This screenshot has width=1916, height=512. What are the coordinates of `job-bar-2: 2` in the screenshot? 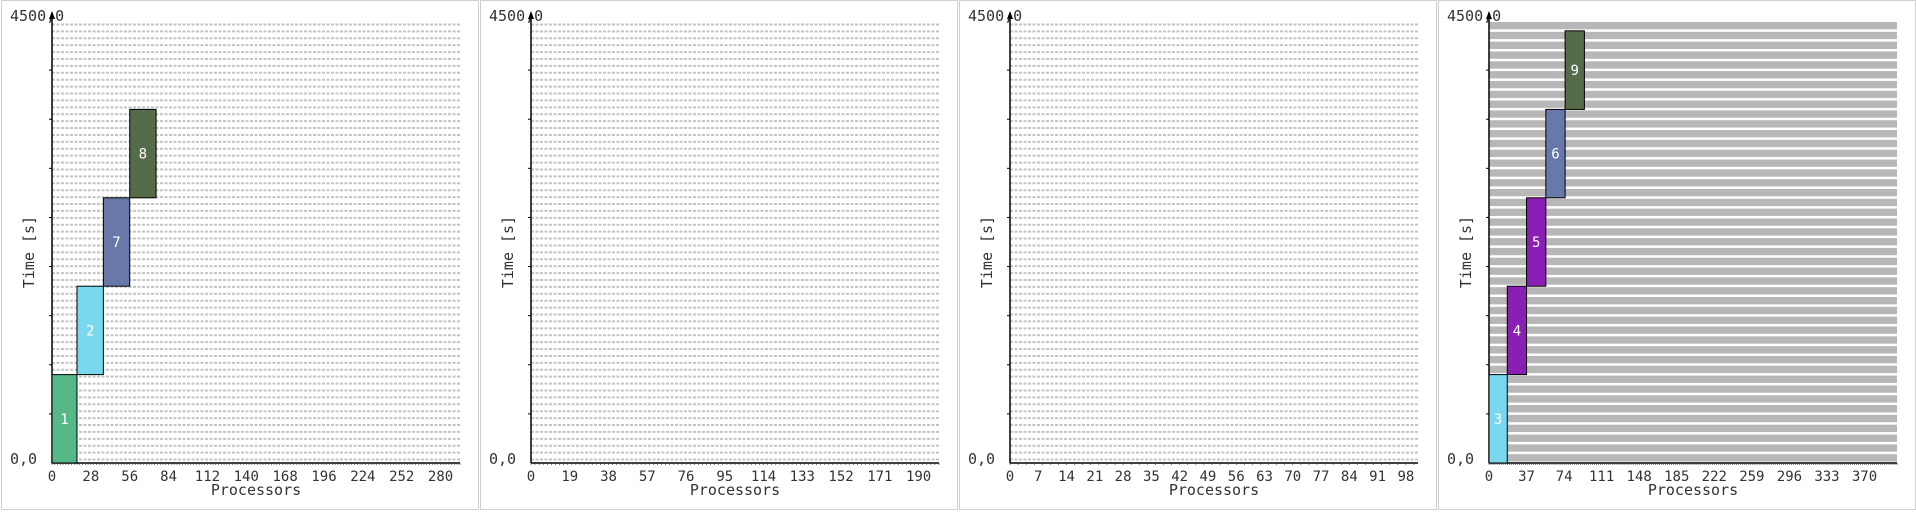 It's located at (90, 330).